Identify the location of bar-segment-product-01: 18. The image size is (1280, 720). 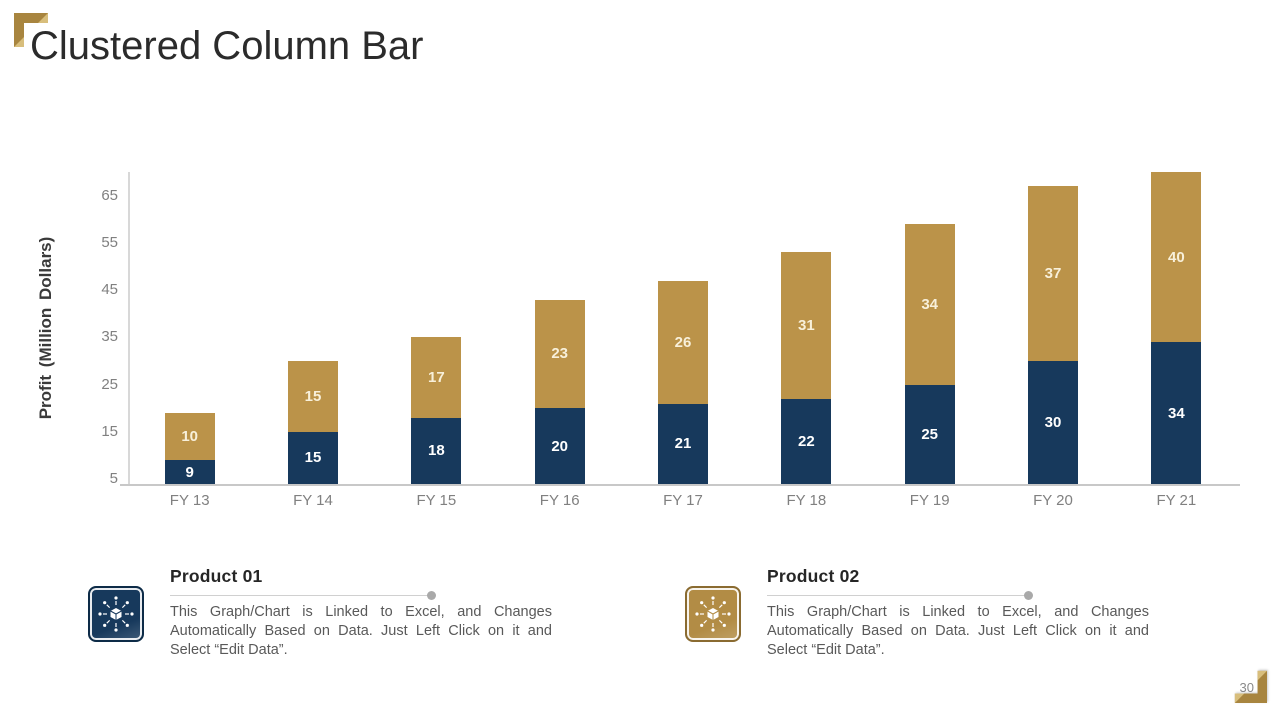
(436, 450).